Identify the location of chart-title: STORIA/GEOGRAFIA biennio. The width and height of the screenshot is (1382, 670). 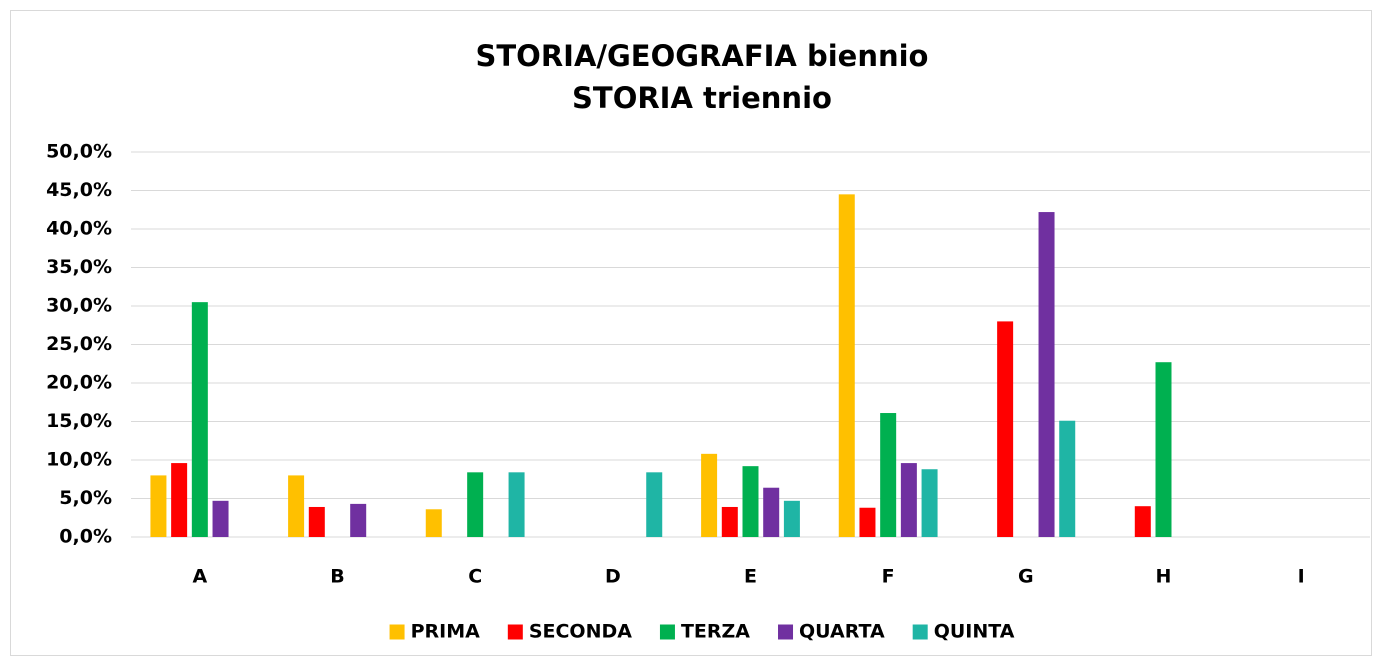
(702, 56).